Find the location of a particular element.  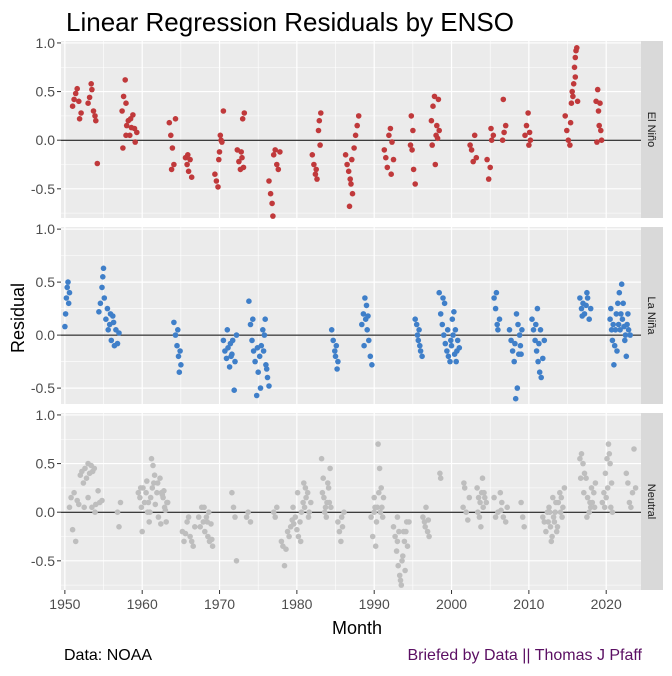

x-tick-label: 2000 is located at coordinates (451, 604).